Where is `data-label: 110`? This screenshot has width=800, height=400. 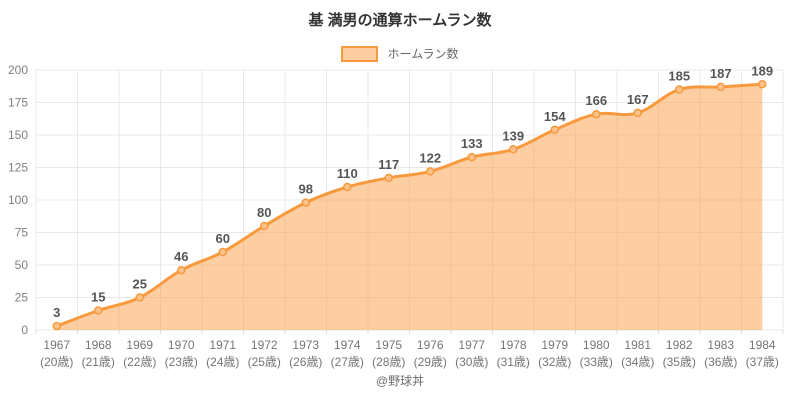
data-label: 110 is located at coordinates (347, 173).